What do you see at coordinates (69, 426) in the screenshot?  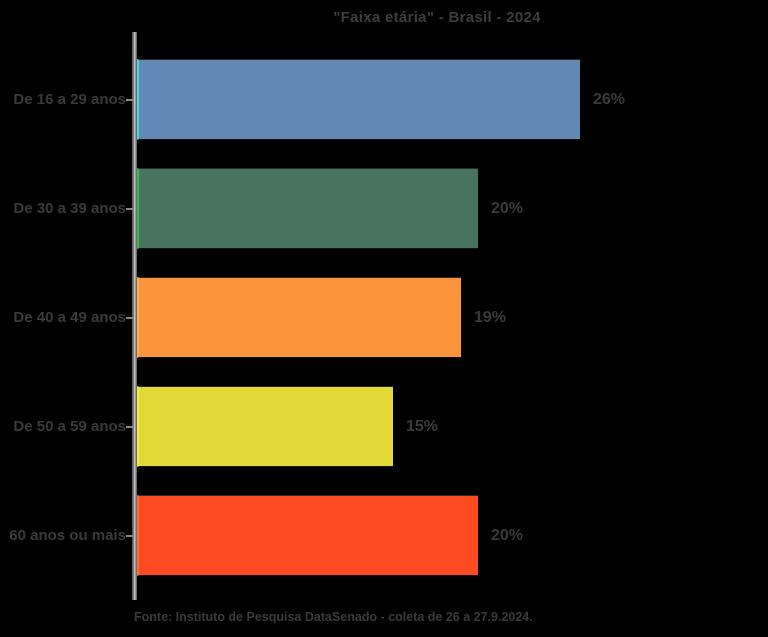 I see `category-label: De 50 a 59 anos` at bounding box center [69, 426].